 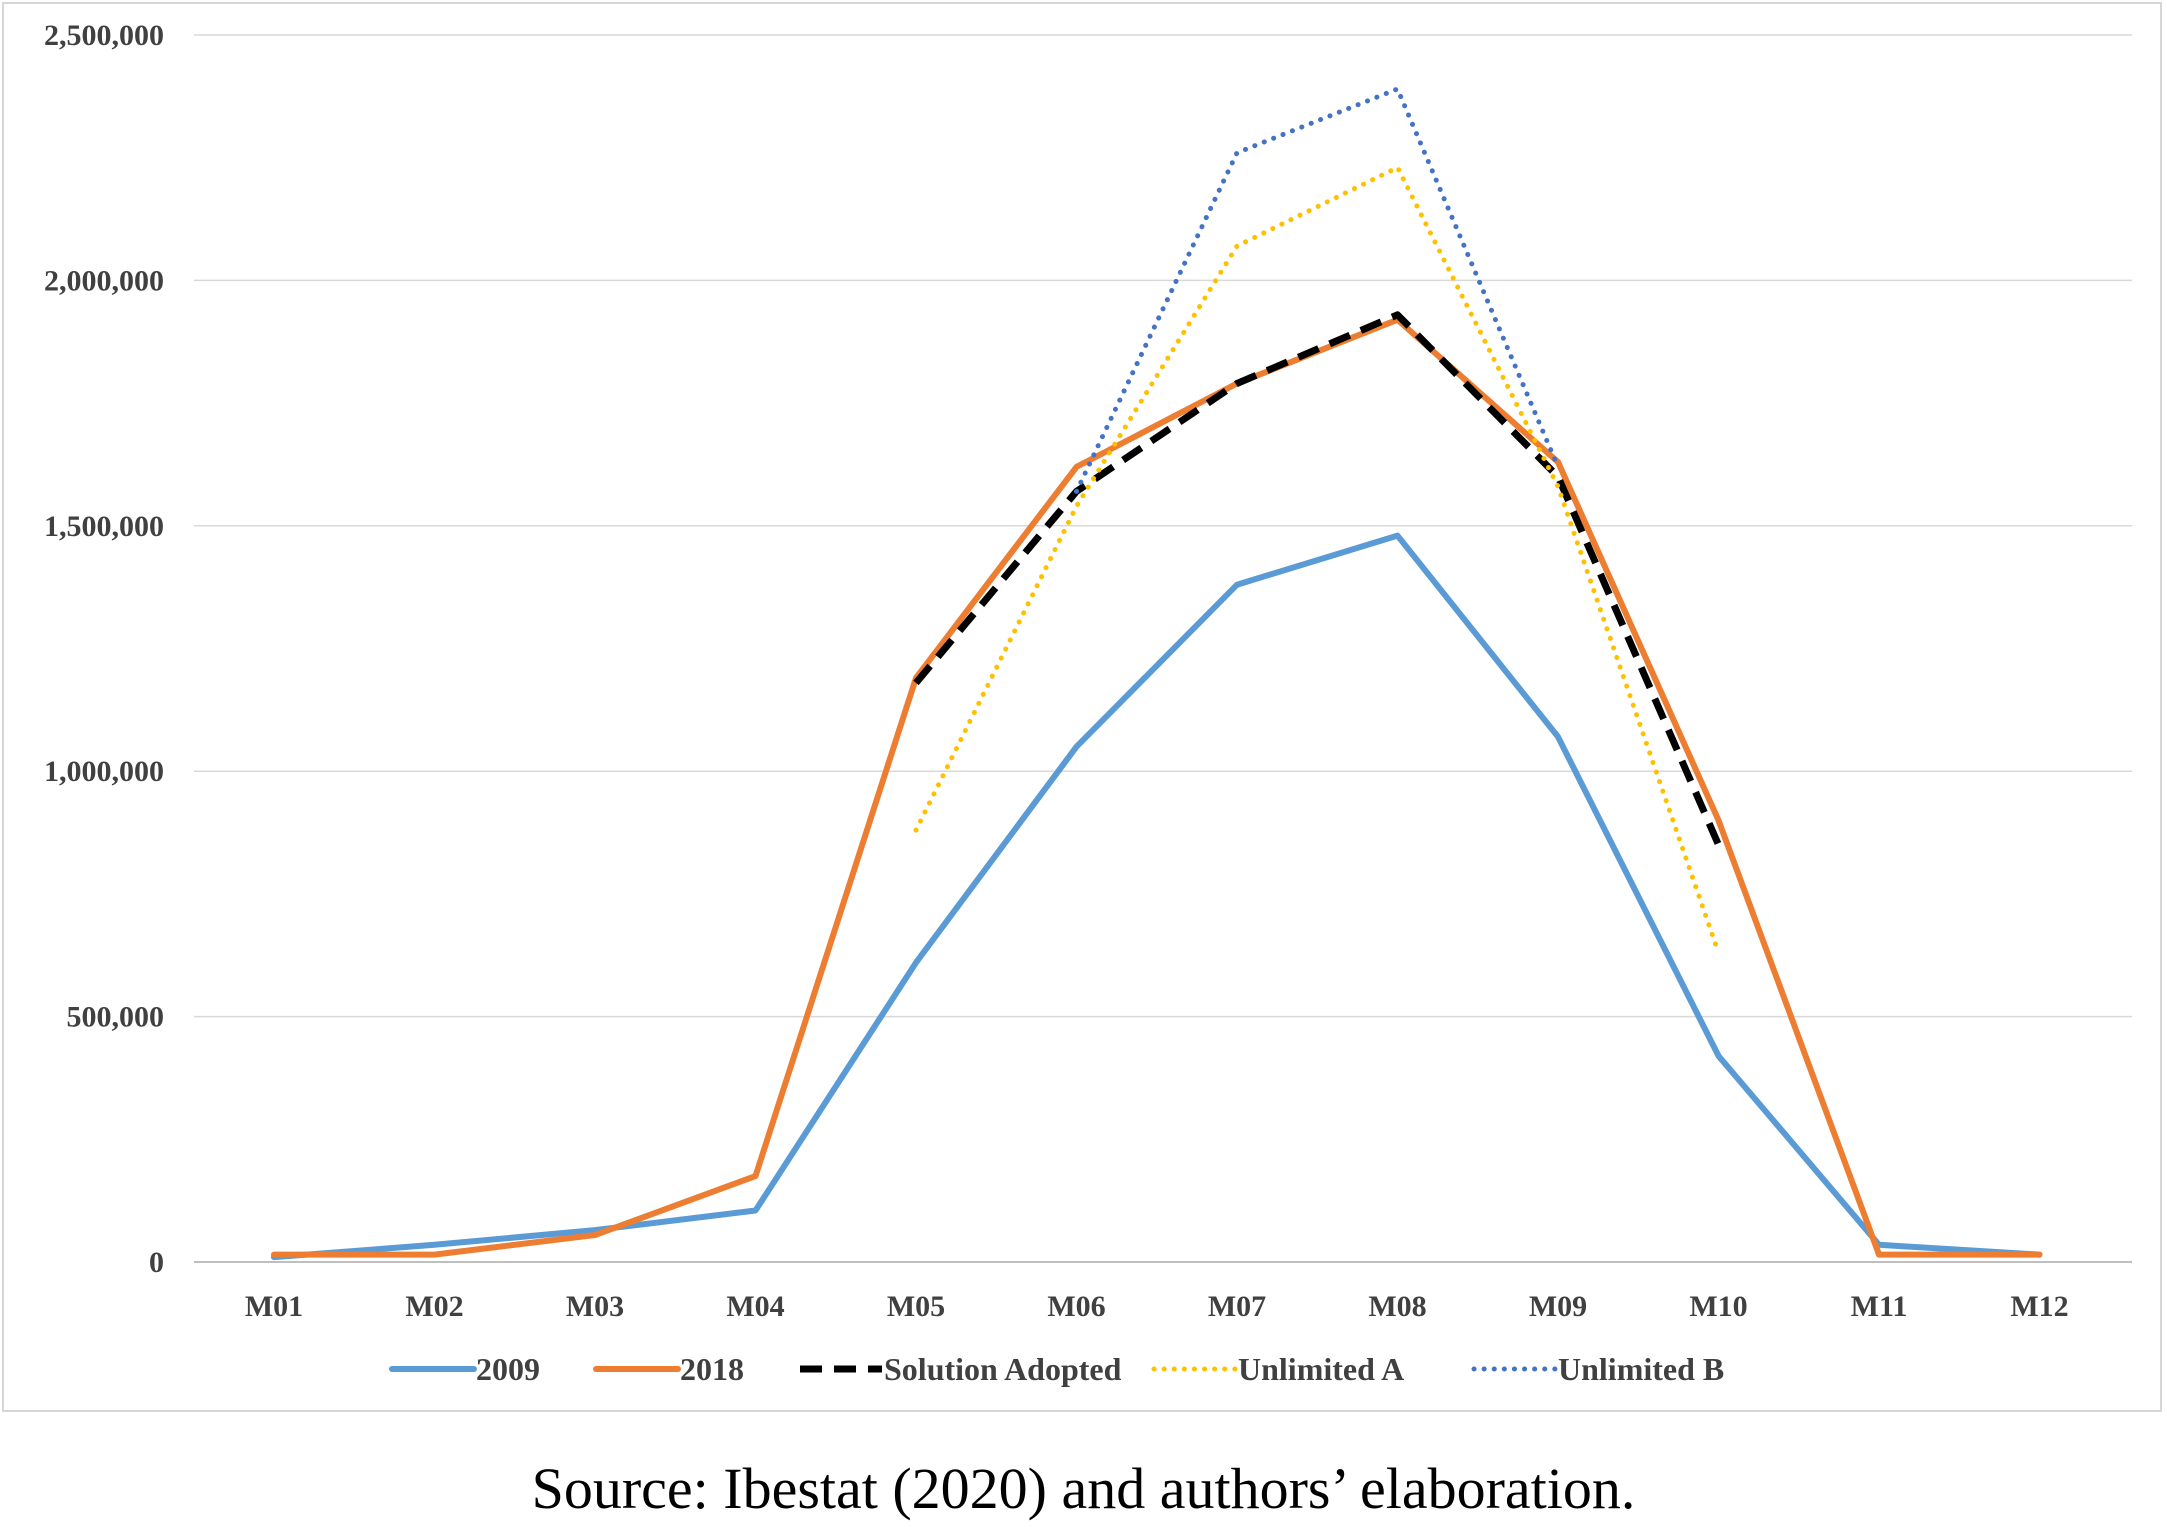 I want to click on x-tick-label: M09, so click(x=1558, y=1306).